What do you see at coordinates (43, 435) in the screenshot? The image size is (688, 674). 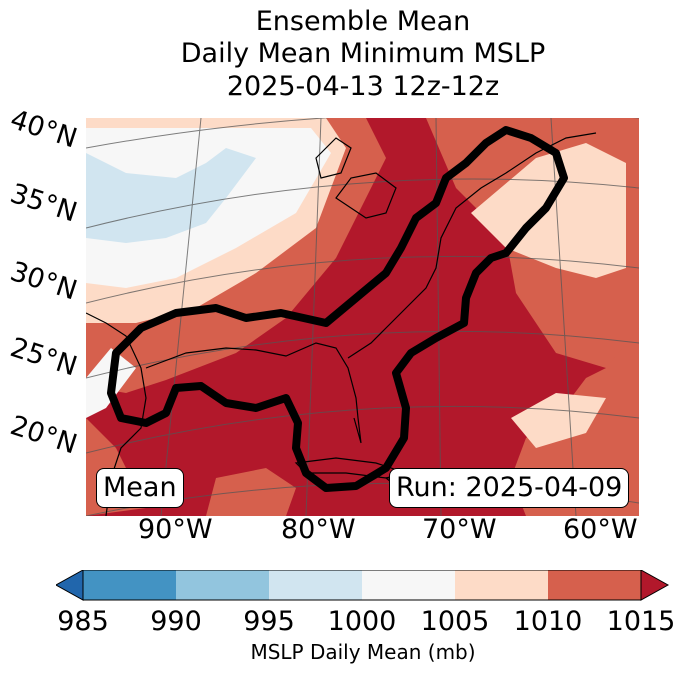 I see `lat-label-20: 20°N` at bounding box center [43, 435].